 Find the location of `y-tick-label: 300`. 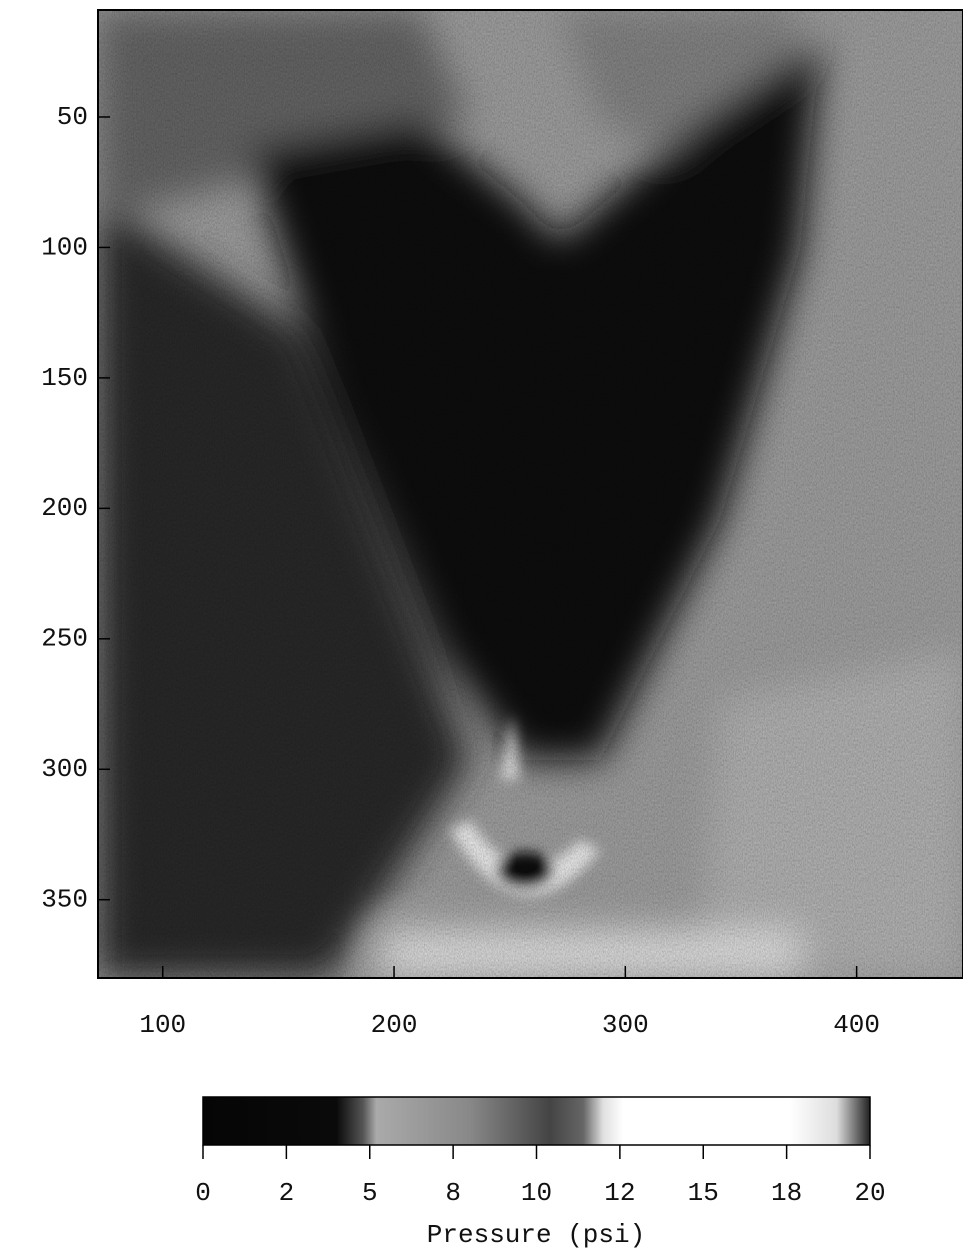

y-tick-label: 300 is located at coordinates (64, 769).